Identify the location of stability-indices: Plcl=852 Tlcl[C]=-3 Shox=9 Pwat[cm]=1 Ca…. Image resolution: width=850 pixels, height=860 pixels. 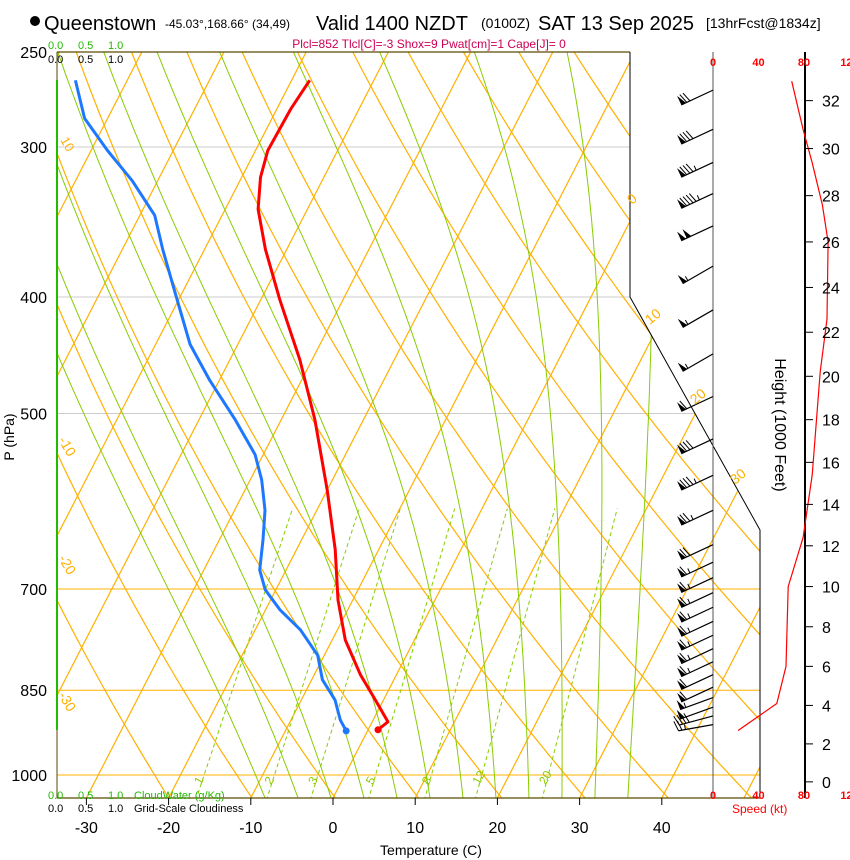
(429, 44).